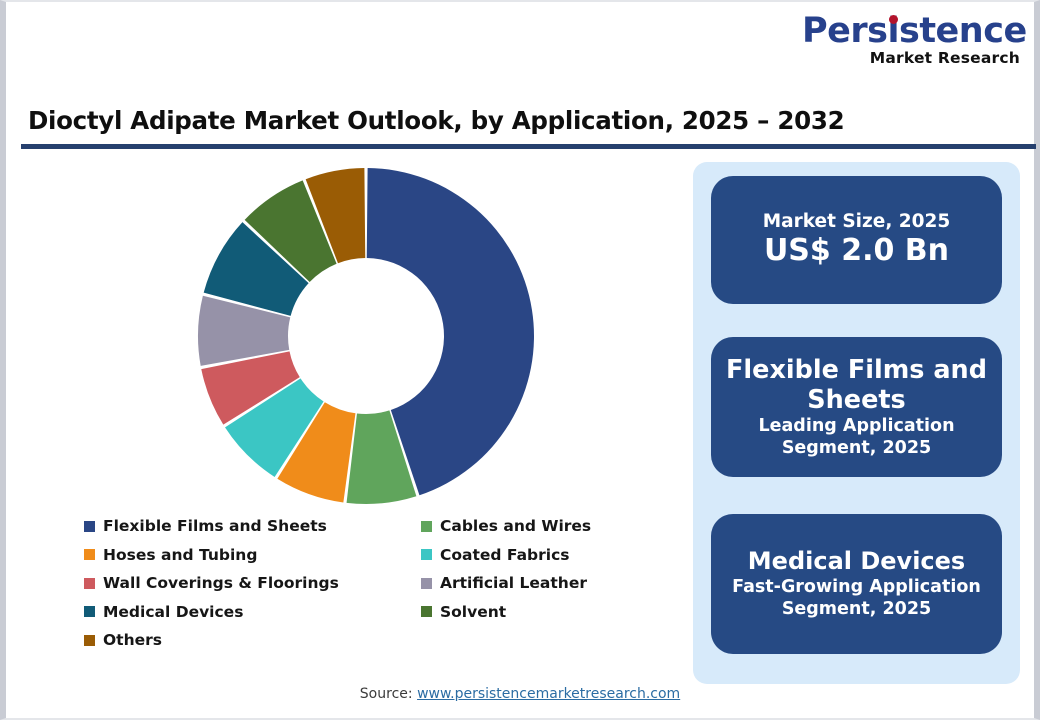 This screenshot has width=1040, height=720. I want to click on kpi-leading-segment-name: Flexible Films and Sheets, so click(856, 384).